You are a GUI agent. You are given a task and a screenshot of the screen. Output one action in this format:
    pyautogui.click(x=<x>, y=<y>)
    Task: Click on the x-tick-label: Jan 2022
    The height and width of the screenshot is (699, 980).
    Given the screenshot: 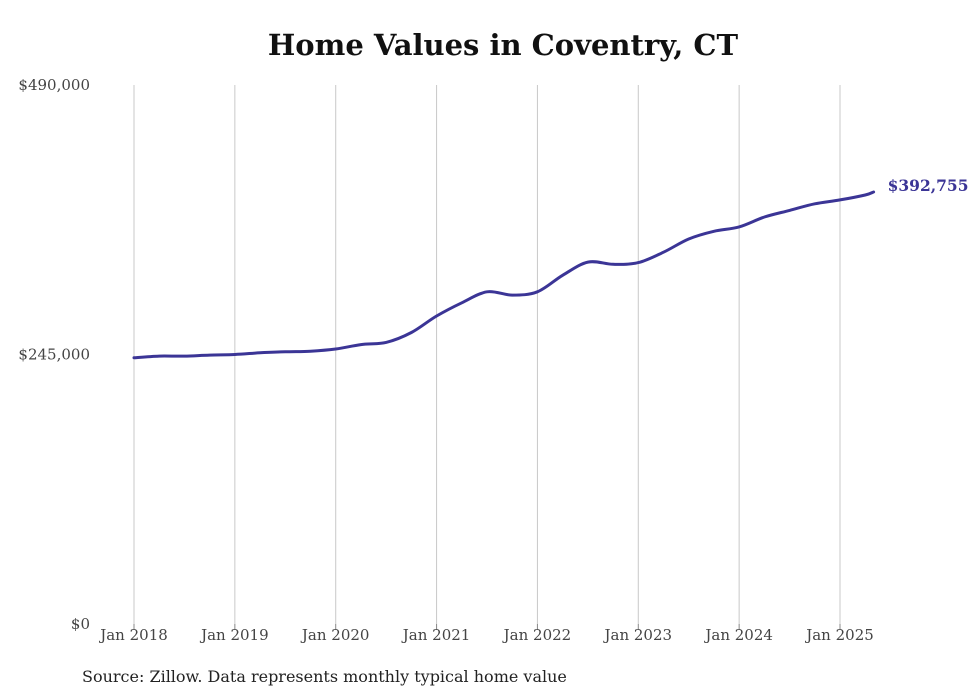 What is the action you would take?
    pyautogui.click(x=537, y=635)
    